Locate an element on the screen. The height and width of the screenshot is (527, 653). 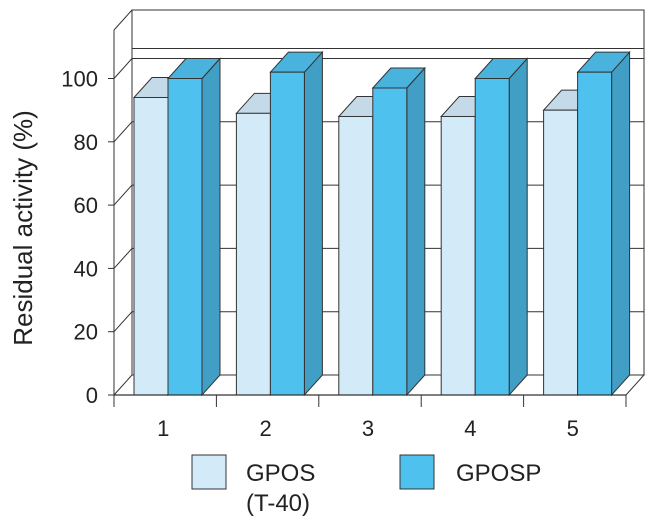
y-tick-label: 60 is located at coordinates (86, 205).